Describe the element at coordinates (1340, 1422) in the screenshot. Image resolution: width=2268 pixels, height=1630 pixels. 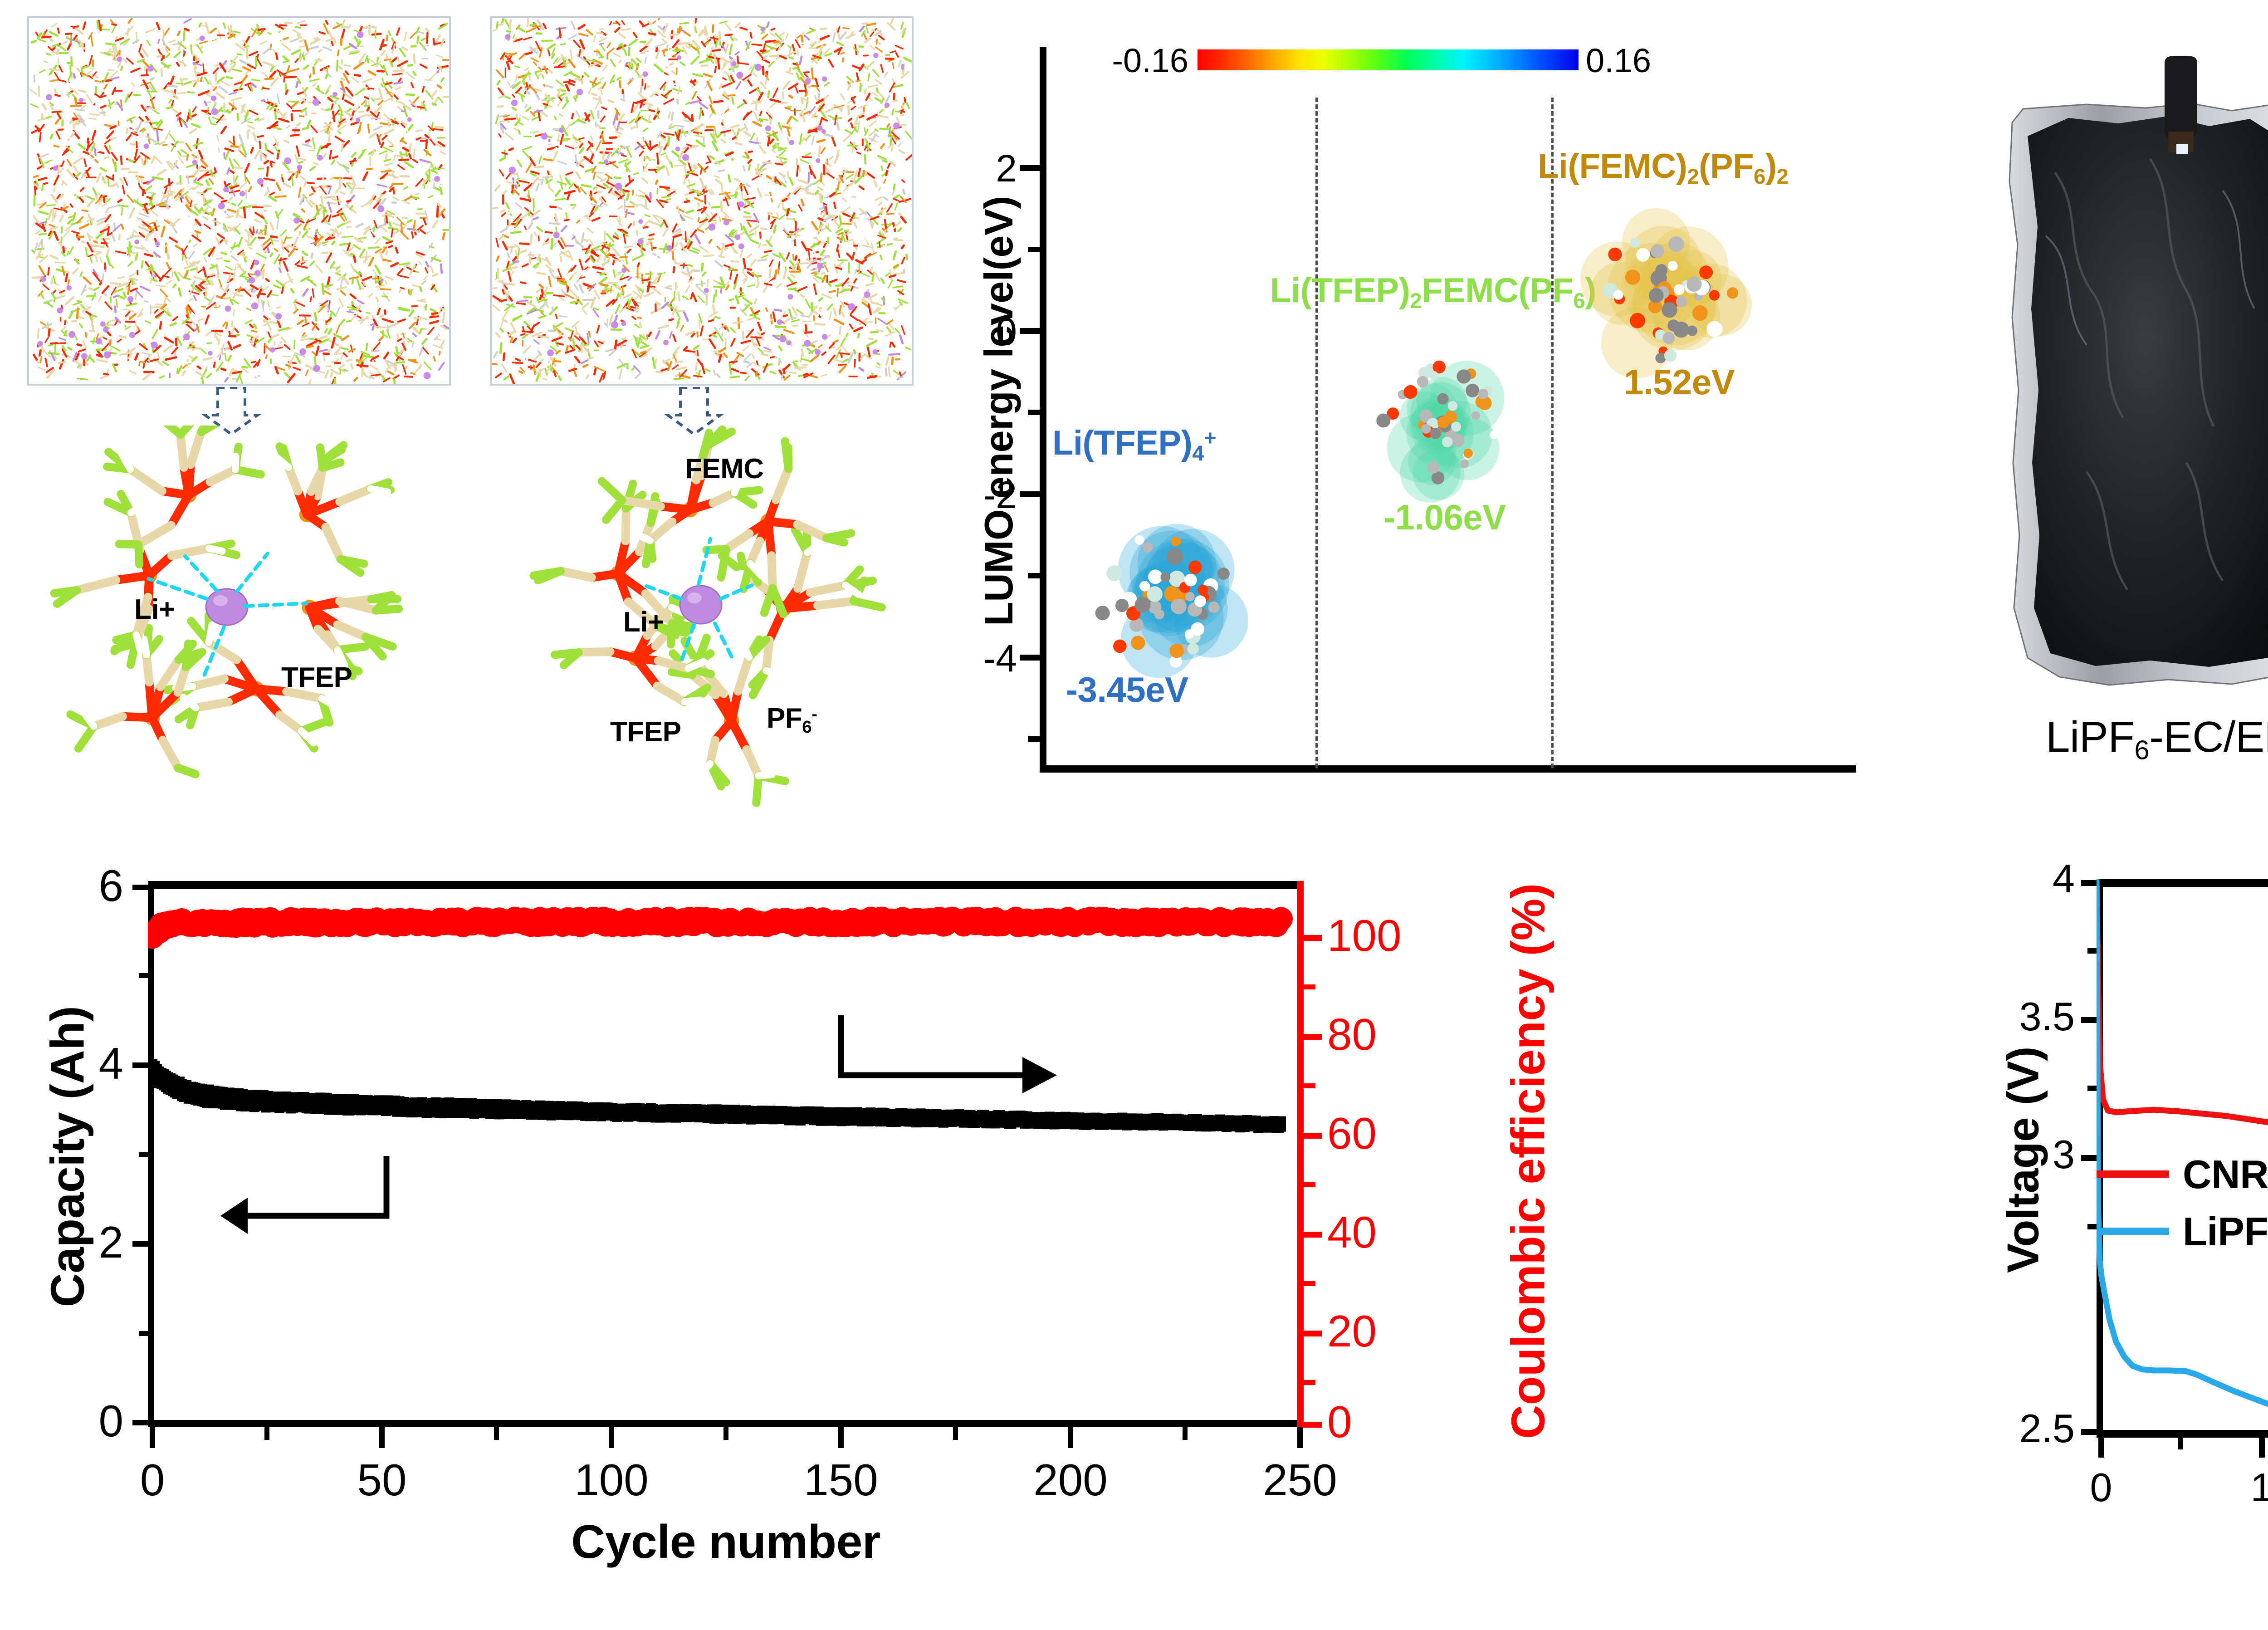
I see `ce-ylabel-0: 0` at that location.